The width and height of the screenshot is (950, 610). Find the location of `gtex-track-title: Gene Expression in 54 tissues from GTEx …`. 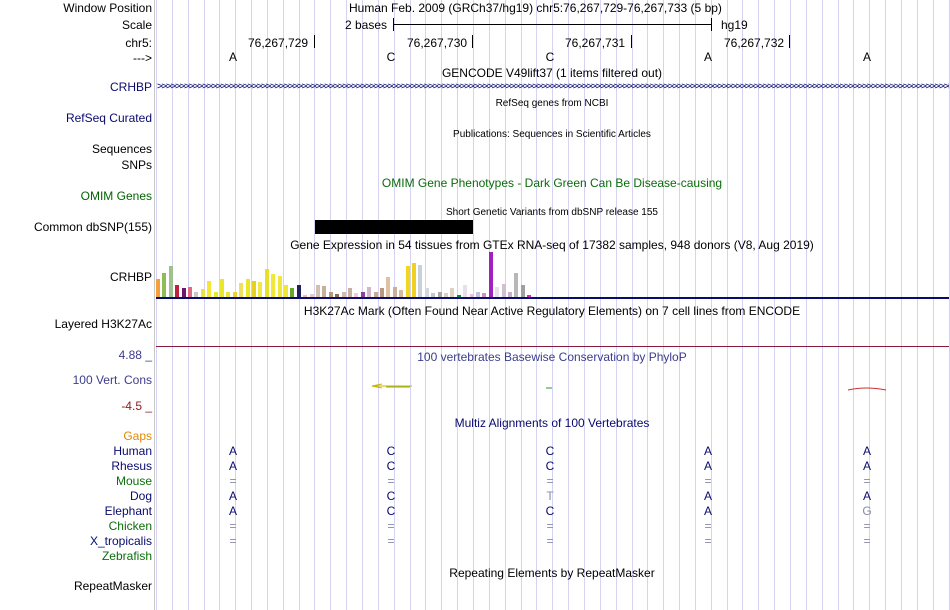

gtex-track-title: Gene Expression in 54 tissues from GTEx … is located at coordinates (552, 245).